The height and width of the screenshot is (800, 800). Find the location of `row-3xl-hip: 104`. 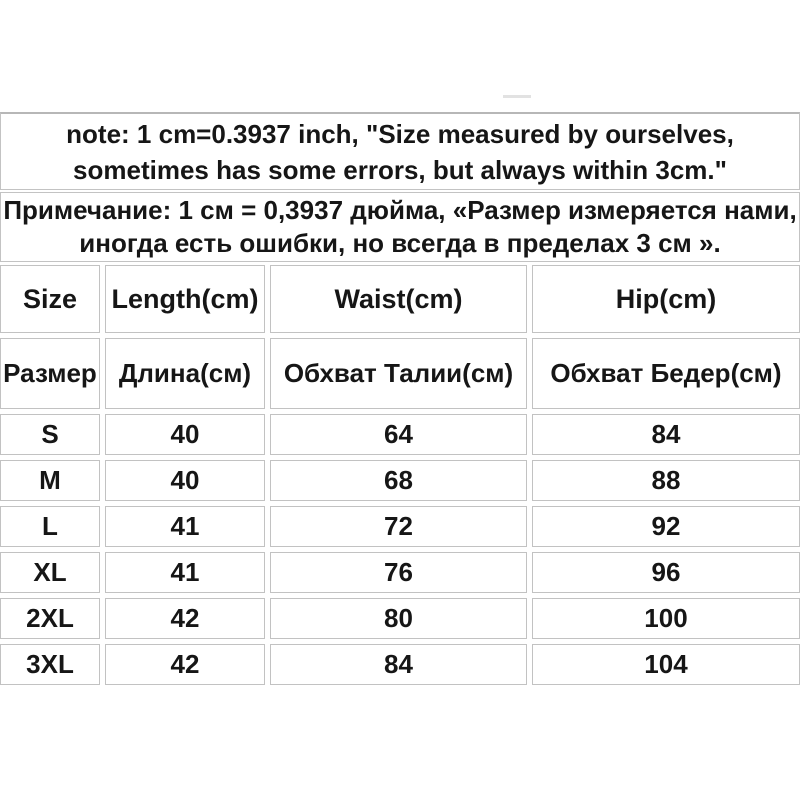

row-3xl-hip: 104 is located at coordinates (666, 664).